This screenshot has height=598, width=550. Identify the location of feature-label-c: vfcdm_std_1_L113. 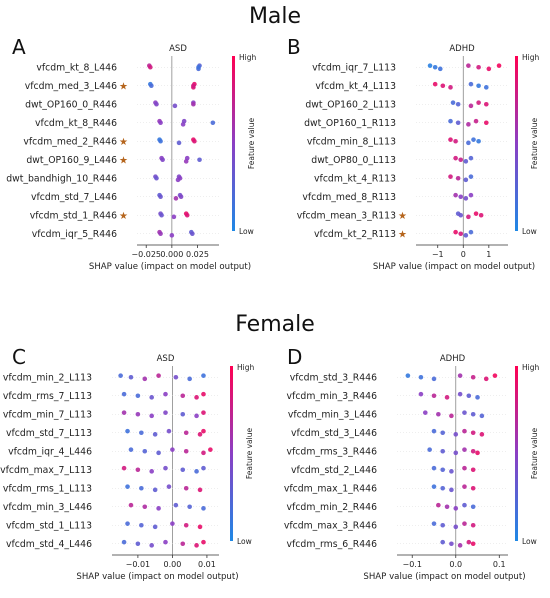
(49, 525).